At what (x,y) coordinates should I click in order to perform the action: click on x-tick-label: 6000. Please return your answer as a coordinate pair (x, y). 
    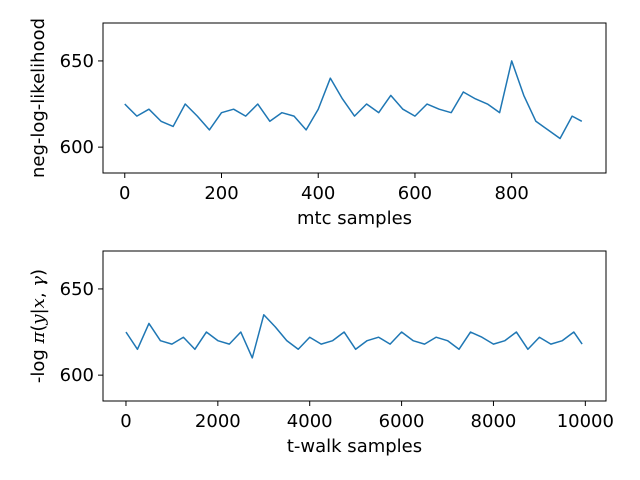
    Looking at the image, I should click on (402, 421).